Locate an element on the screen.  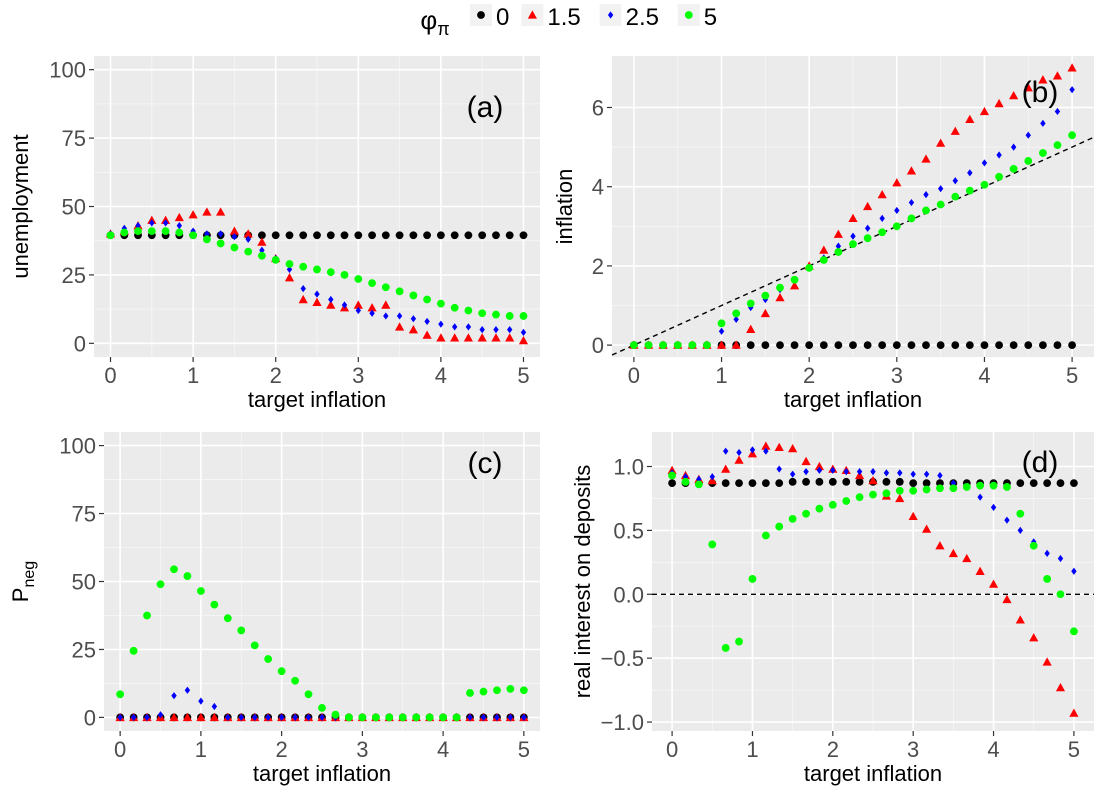
legend-label: 1.5 is located at coordinates (563, 17).